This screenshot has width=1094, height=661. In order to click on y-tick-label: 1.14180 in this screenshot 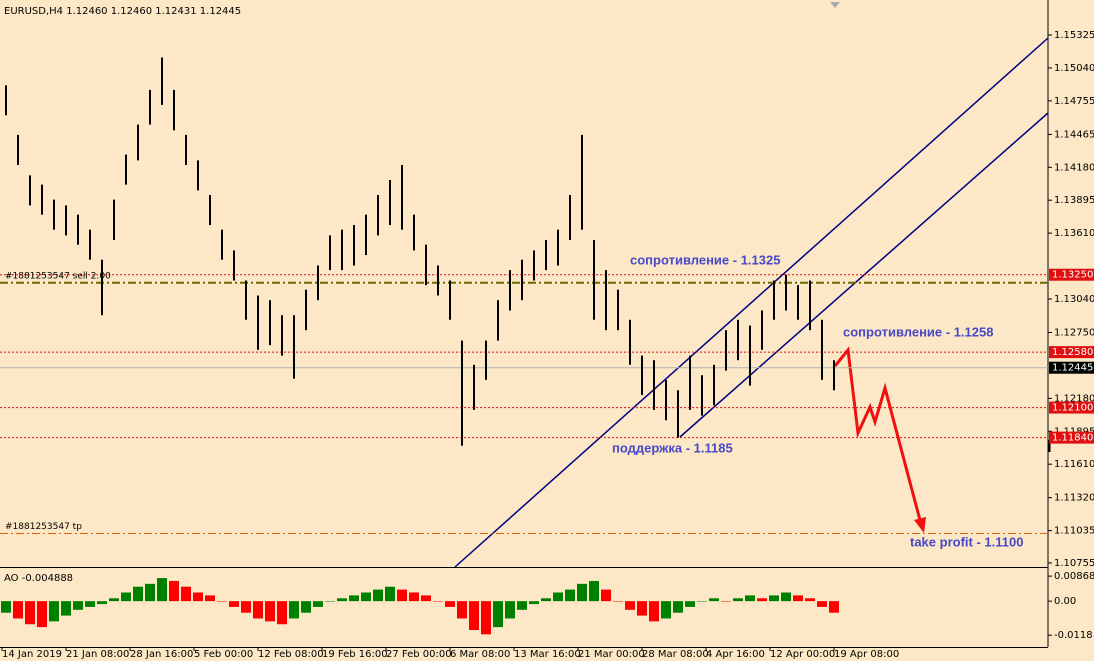, I will do `click(1074, 167)`.